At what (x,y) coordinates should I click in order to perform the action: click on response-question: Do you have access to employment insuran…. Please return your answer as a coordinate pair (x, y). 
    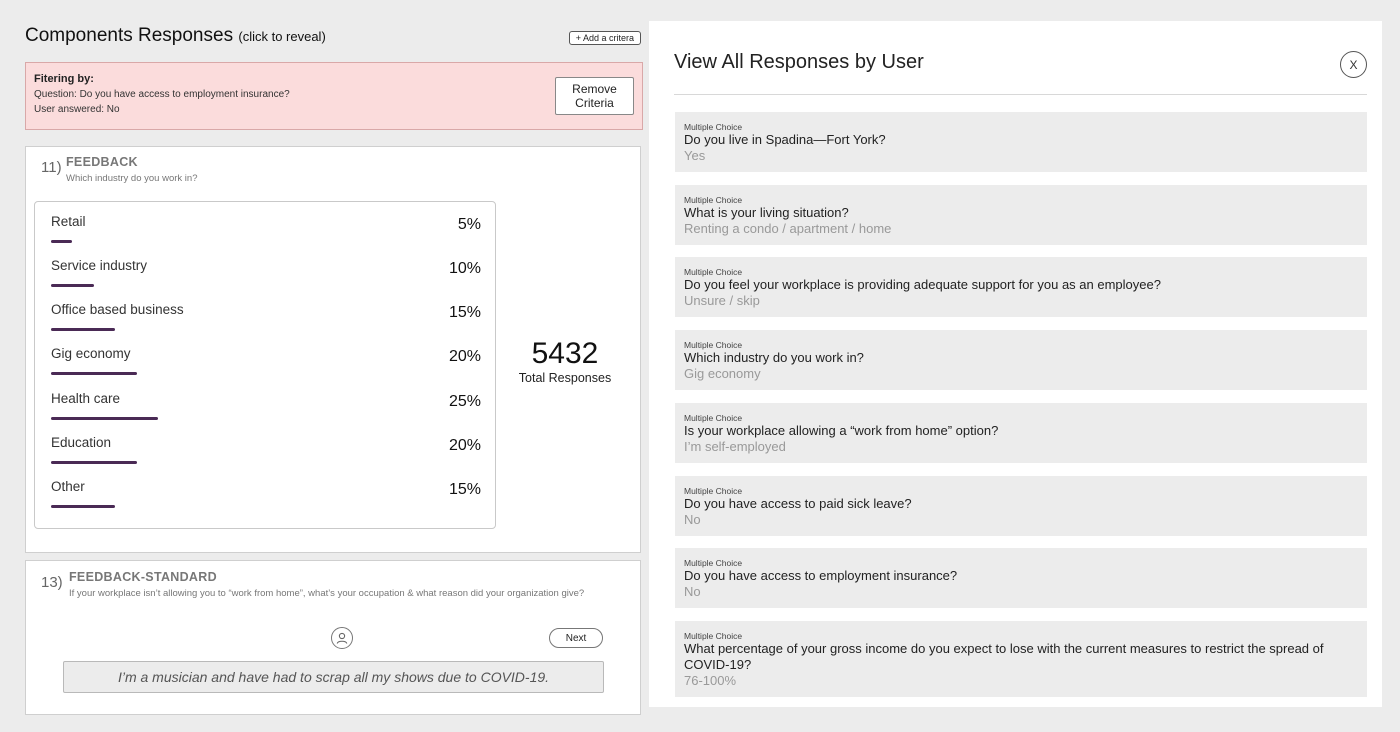
    Looking at the image, I should click on (821, 575).